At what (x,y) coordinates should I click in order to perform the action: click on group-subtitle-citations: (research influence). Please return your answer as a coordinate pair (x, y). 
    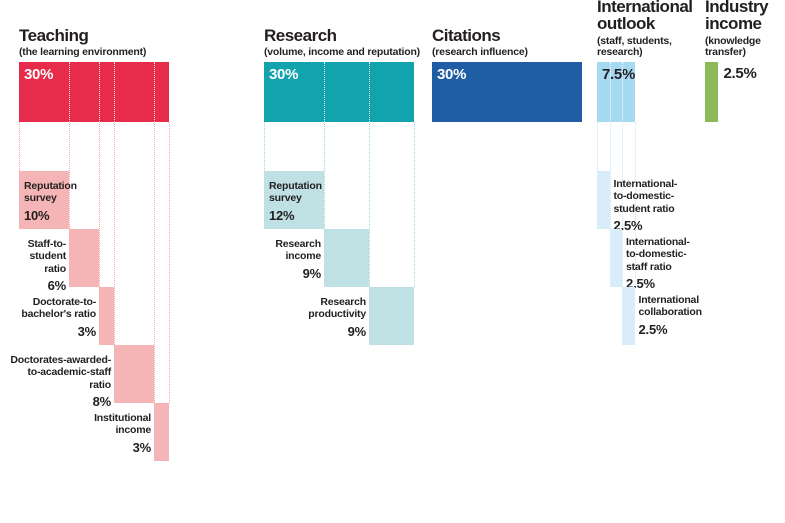
    Looking at the image, I should click on (480, 52).